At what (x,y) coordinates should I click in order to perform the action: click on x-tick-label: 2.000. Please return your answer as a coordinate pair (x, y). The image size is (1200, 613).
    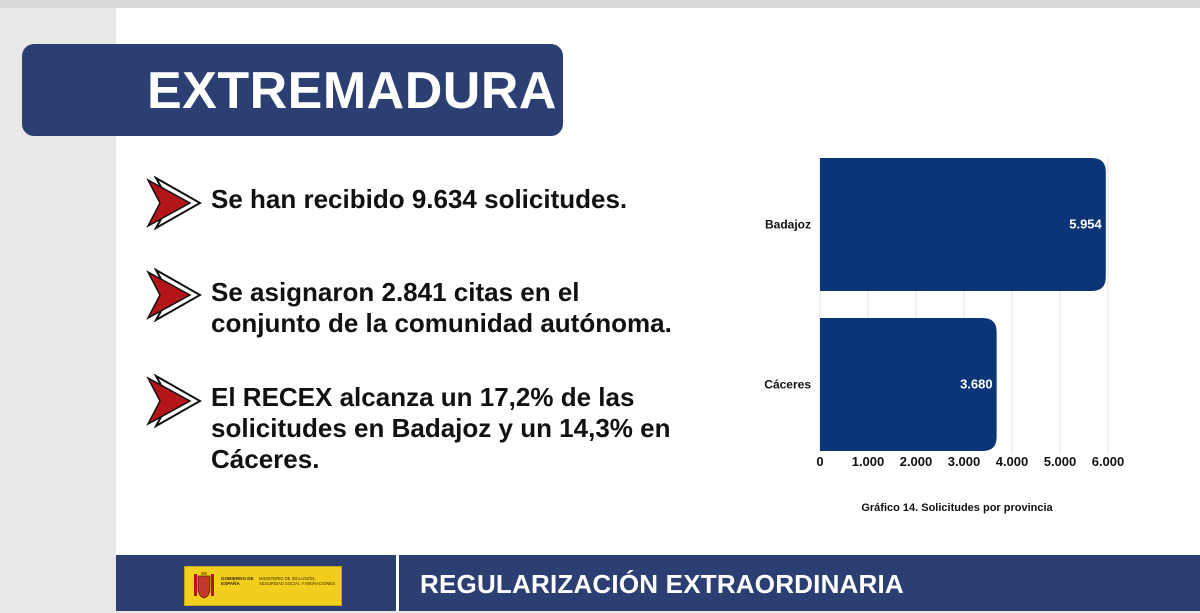
    Looking at the image, I should click on (916, 461).